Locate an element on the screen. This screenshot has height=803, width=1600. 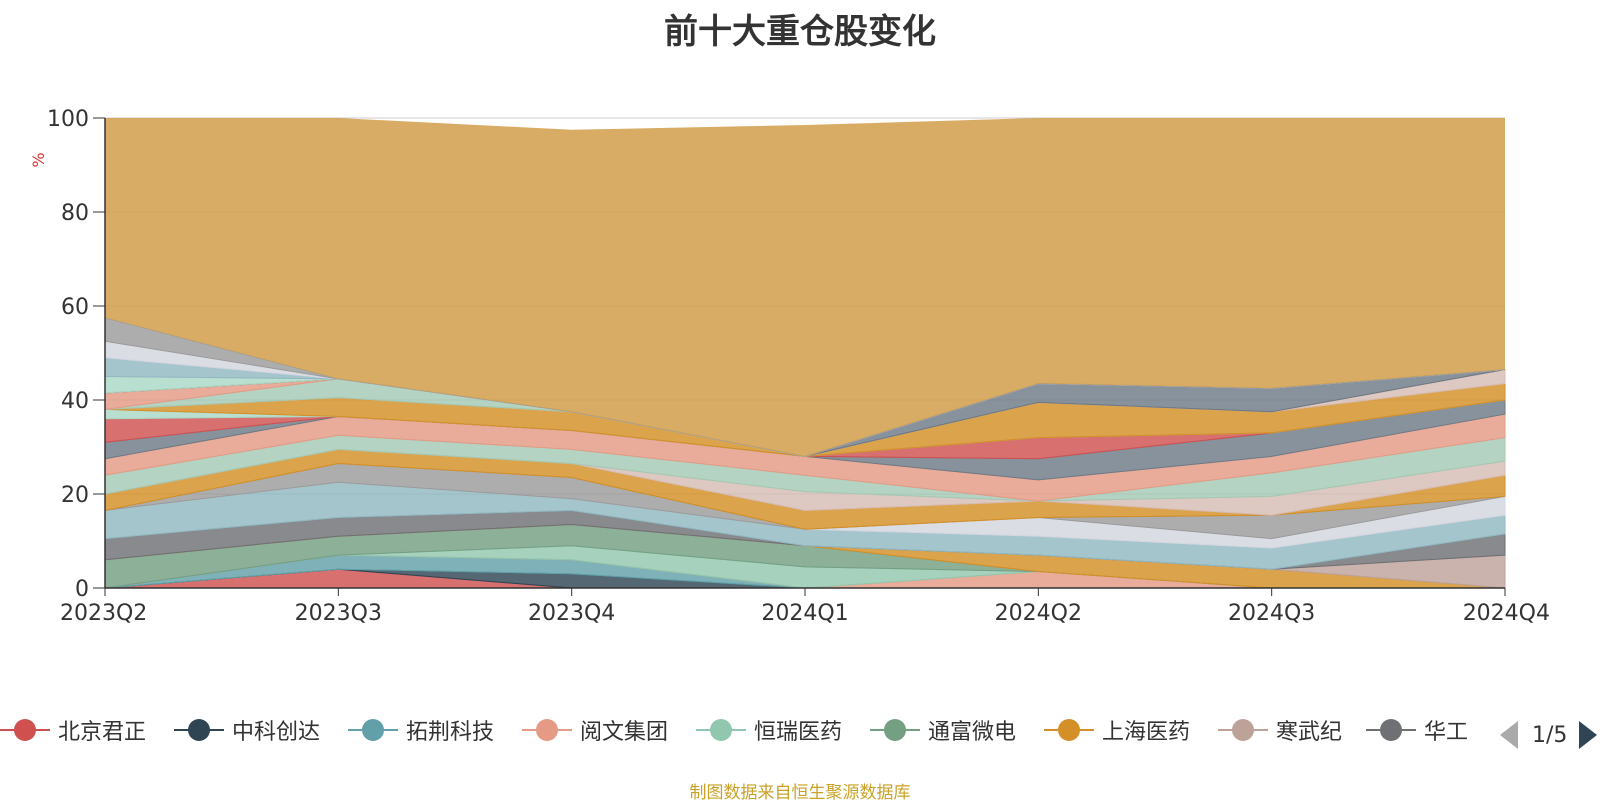
legend-label: 华工 is located at coordinates (1446, 732).